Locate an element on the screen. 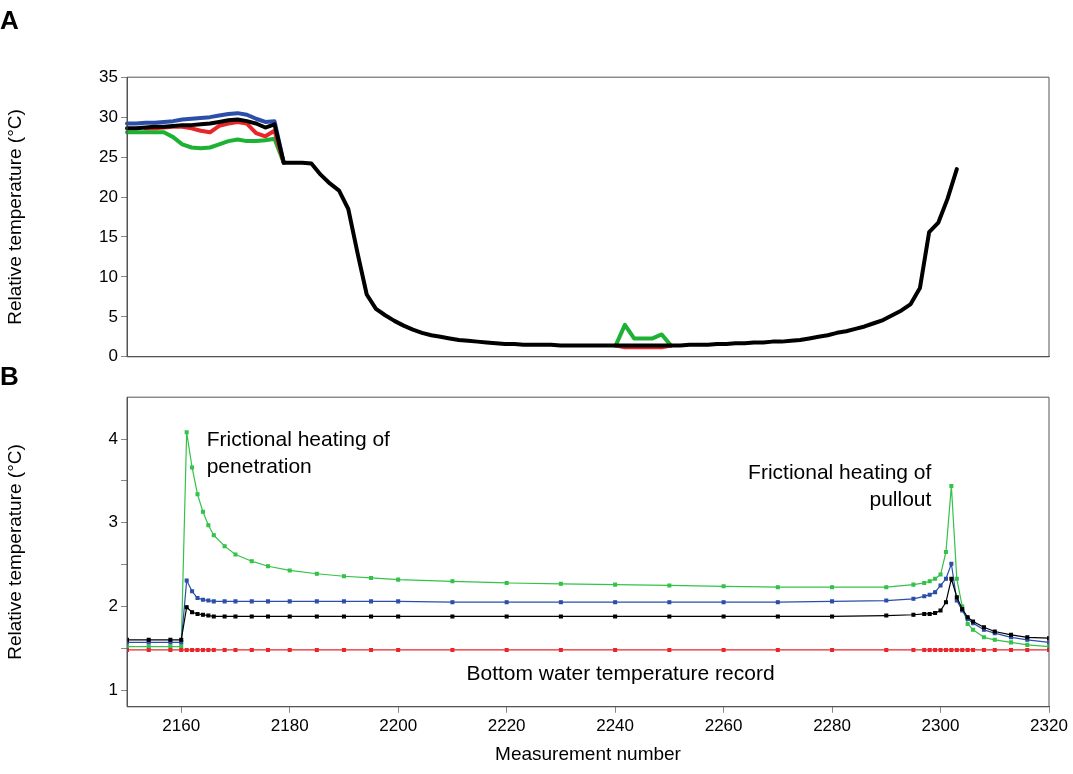 This screenshot has width=1073, height=774. x-tick-label: 2160 is located at coordinates (181, 725).